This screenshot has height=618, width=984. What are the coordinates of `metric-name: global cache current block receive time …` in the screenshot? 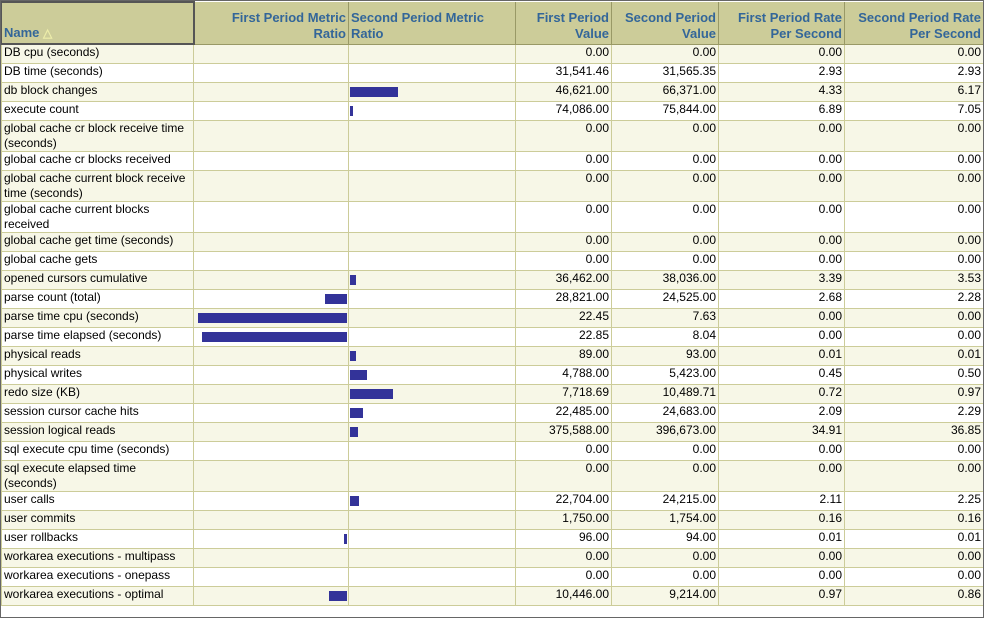 It's located at (97, 186).